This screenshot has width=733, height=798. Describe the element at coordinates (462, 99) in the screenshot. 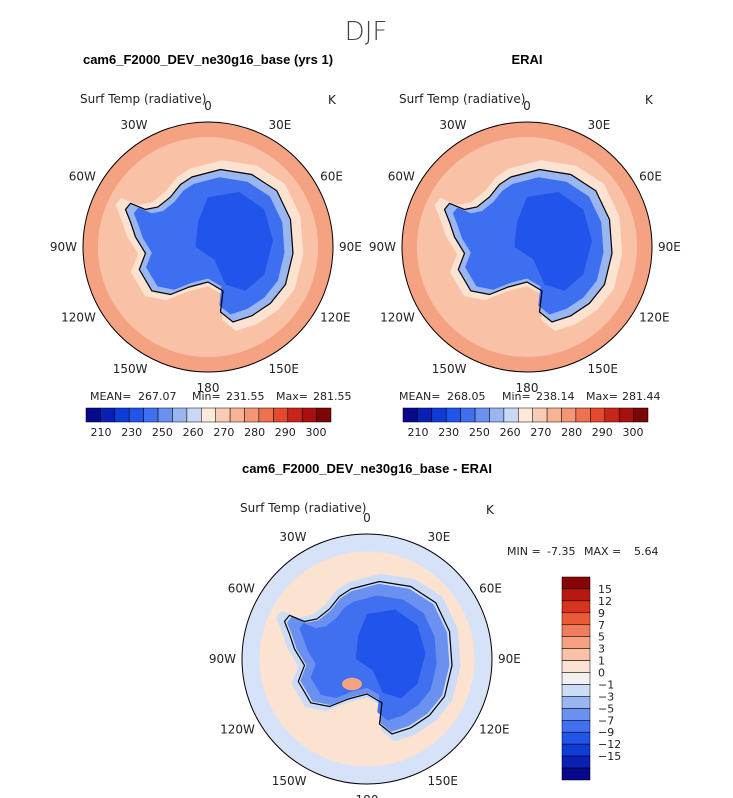

I see `variable-label-obs: Surf Temp (radiative)` at that location.